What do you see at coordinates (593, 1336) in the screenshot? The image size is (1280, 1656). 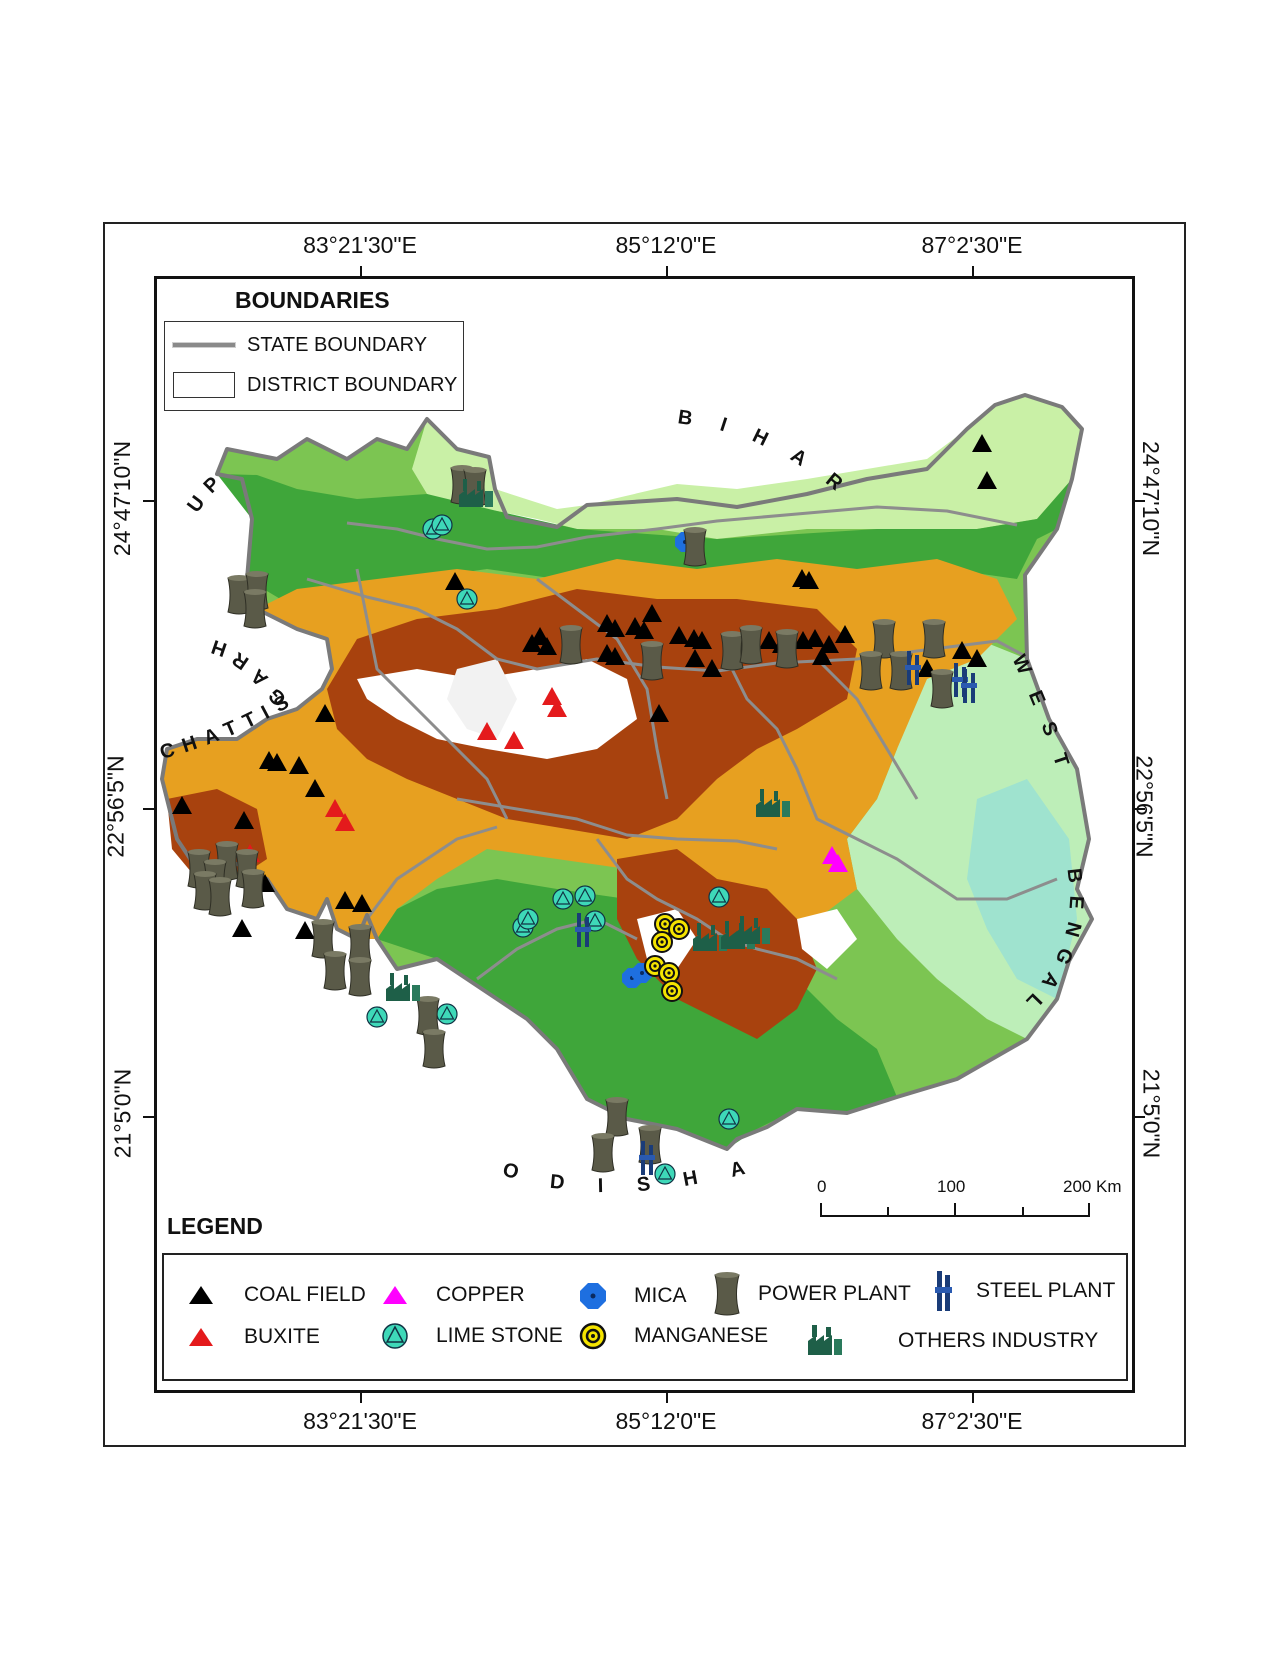 I see `yellow-ring-icon` at bounding box center [593, 1336].